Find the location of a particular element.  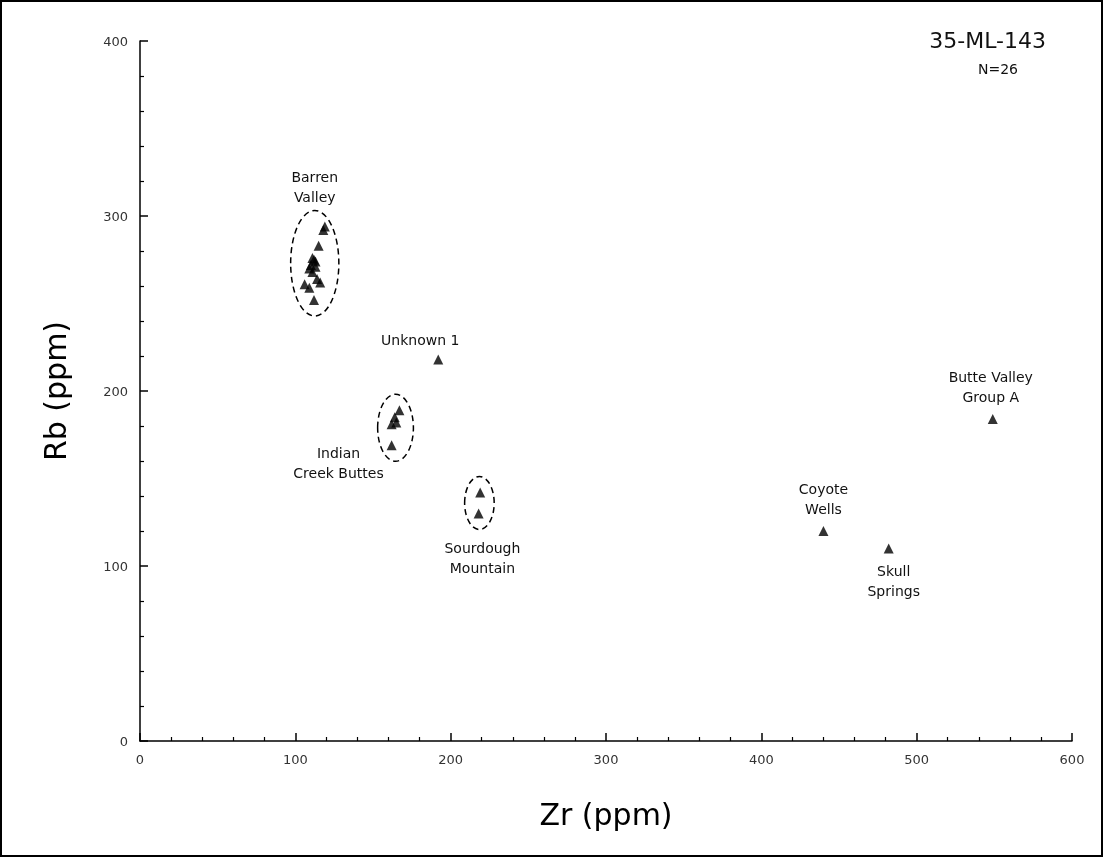

x-tick-label: 600 is located at coordinates (1072, 759).